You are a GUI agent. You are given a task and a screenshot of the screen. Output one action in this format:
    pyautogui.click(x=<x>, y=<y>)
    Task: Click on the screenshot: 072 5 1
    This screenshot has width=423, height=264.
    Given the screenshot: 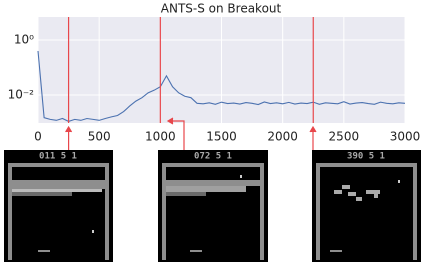 What is the action you would take?
    pyautogui.click(x=213, y=206)
    